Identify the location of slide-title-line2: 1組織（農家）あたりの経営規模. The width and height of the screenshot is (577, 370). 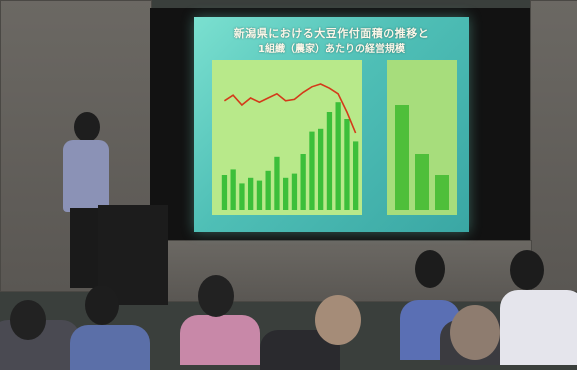
(331, 49).